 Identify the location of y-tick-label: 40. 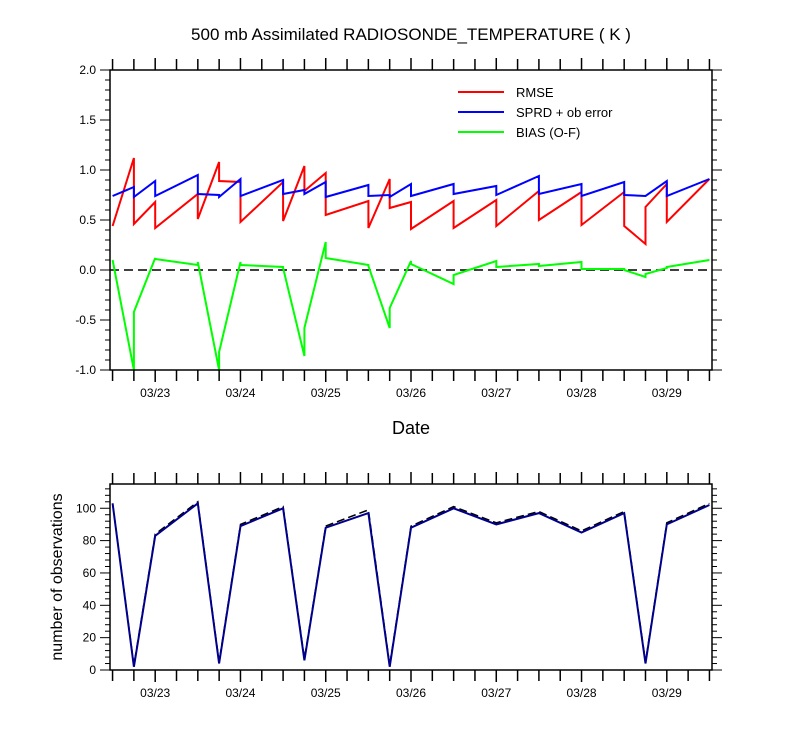
(90, 605).